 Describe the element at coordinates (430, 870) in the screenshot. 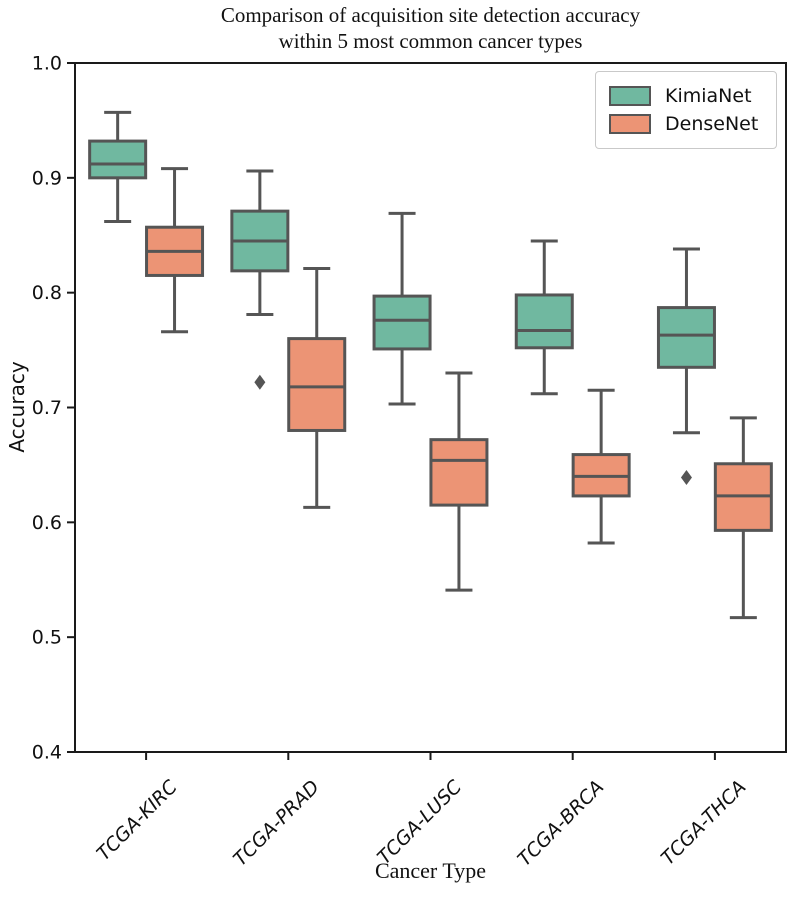

I see `x-axis-label: Cancer Type` at that location.